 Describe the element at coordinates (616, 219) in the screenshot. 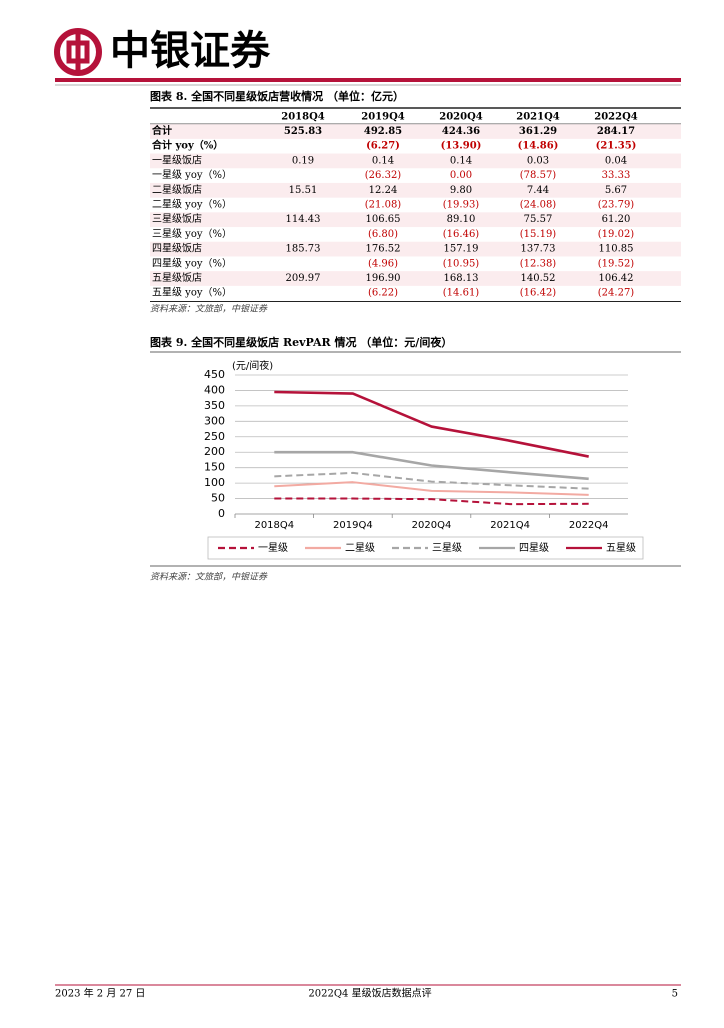

I see `cell: 61.20` at that location.